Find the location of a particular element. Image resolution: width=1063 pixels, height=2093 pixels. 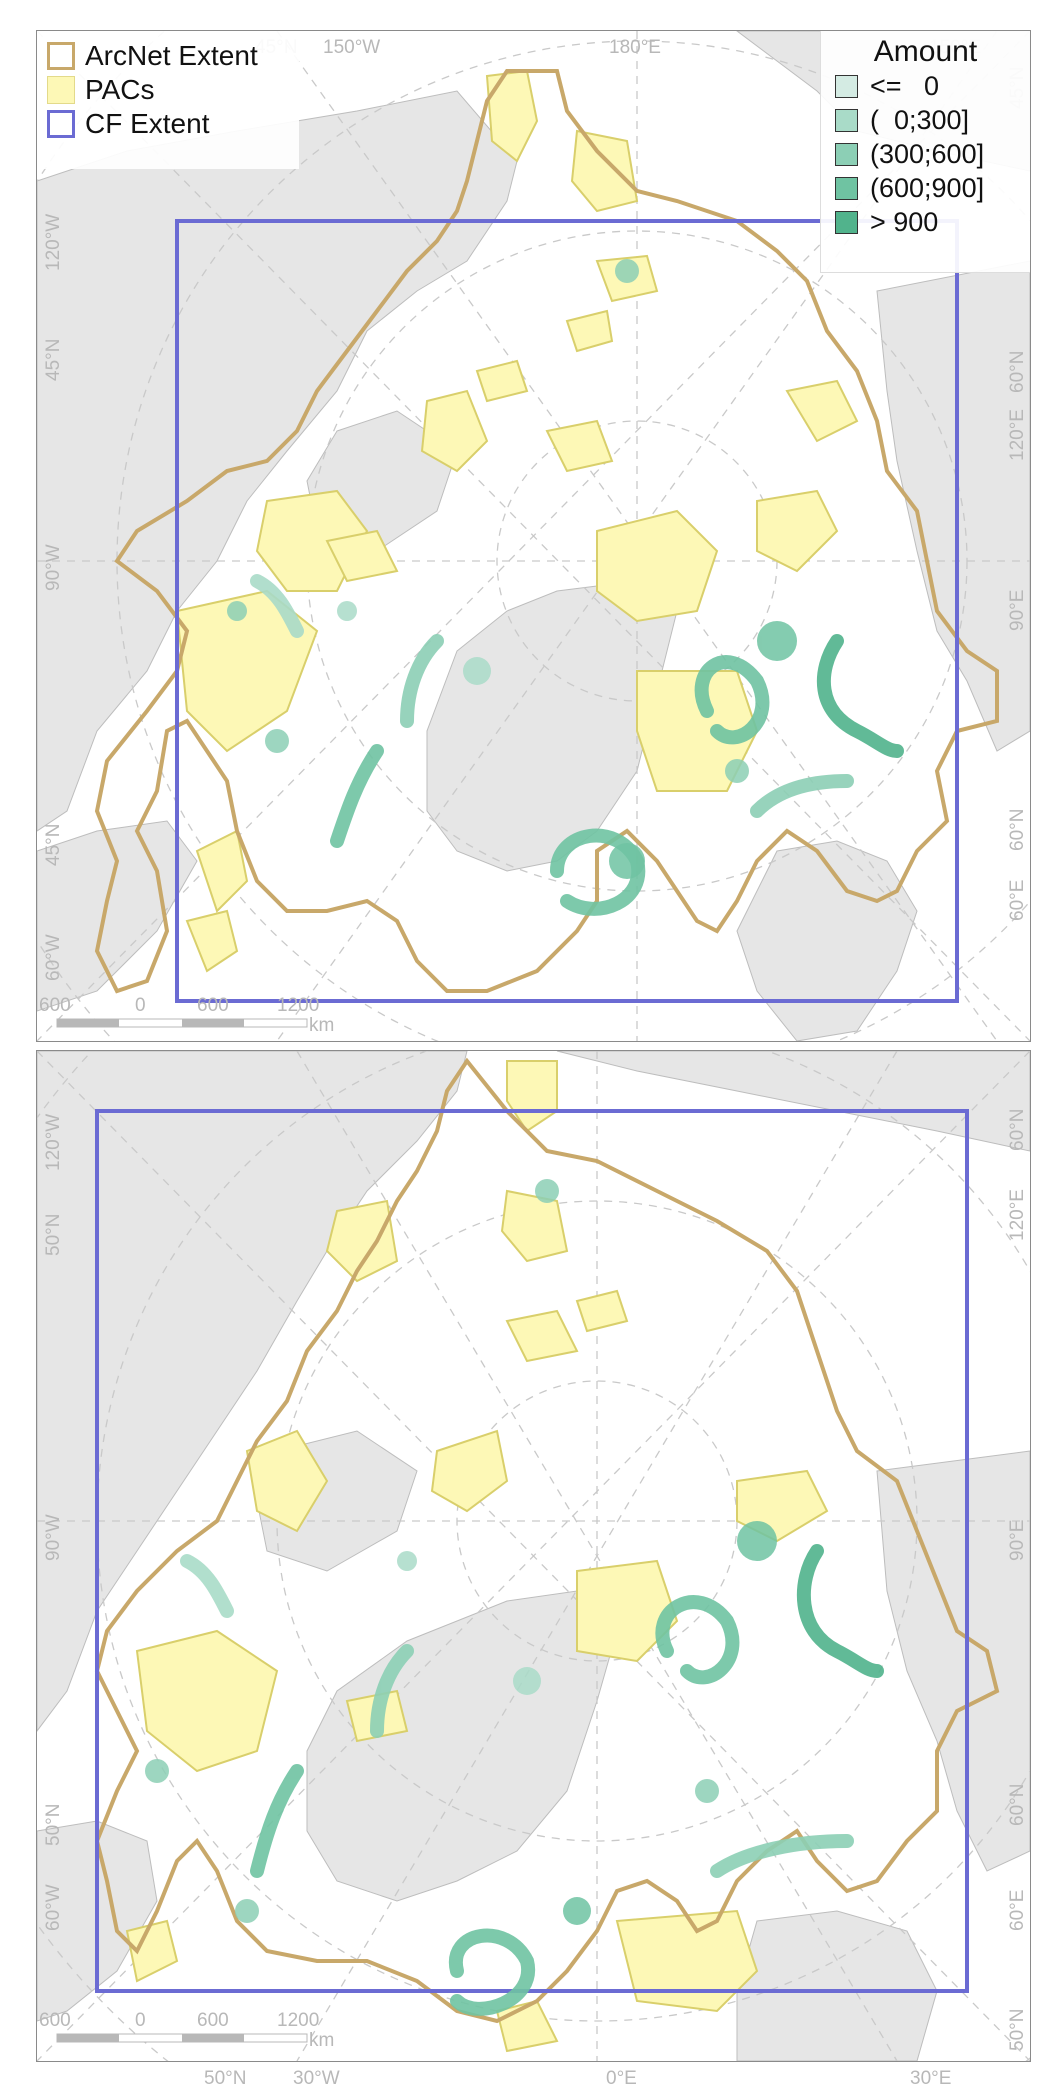

amount-class-label: ( 0;300] is located at coordinates (920, 119).